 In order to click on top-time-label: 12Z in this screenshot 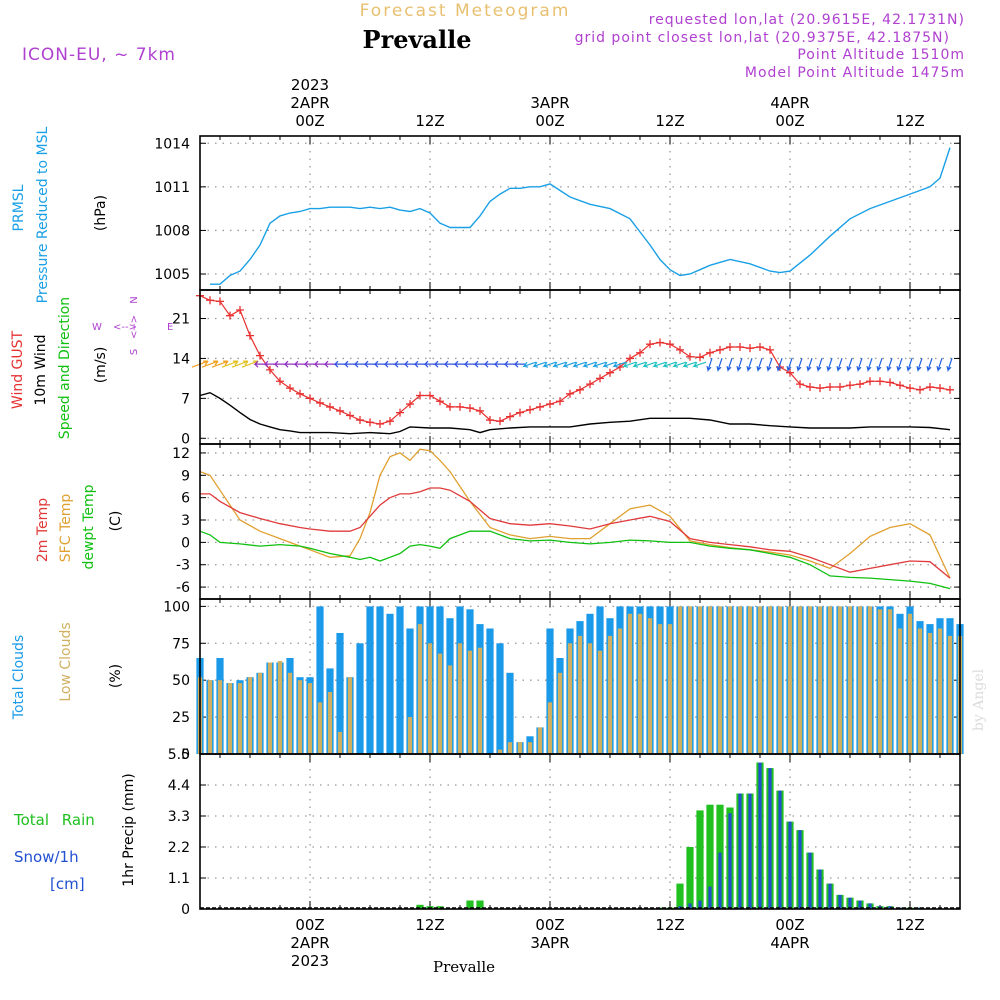, I will do `click(429, 121)`.